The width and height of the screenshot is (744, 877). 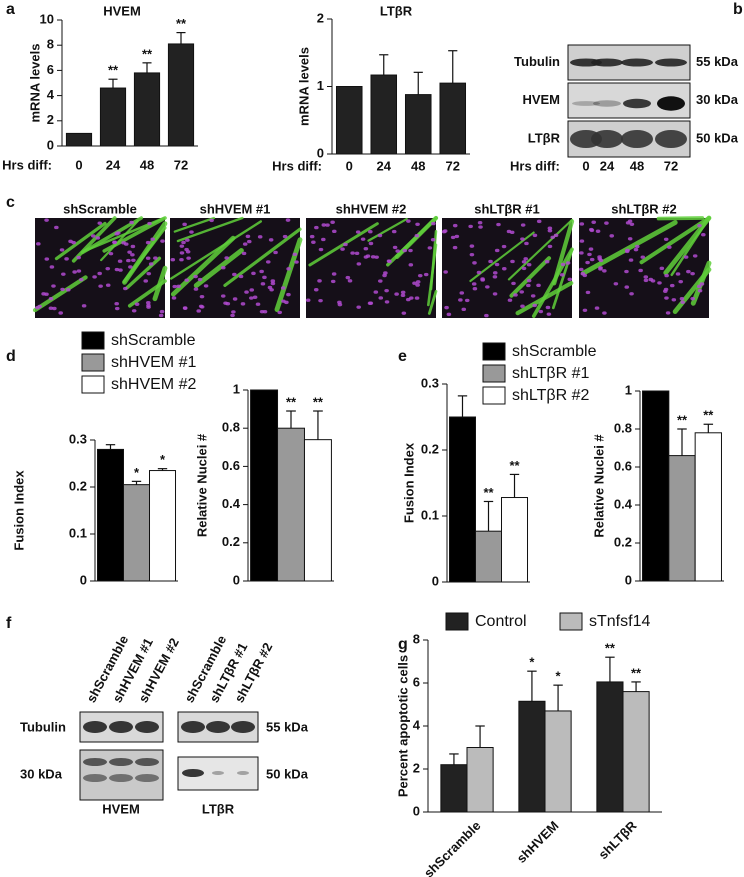 I want to click on blot-group-label: HVEM, so click(x=121, y=808).